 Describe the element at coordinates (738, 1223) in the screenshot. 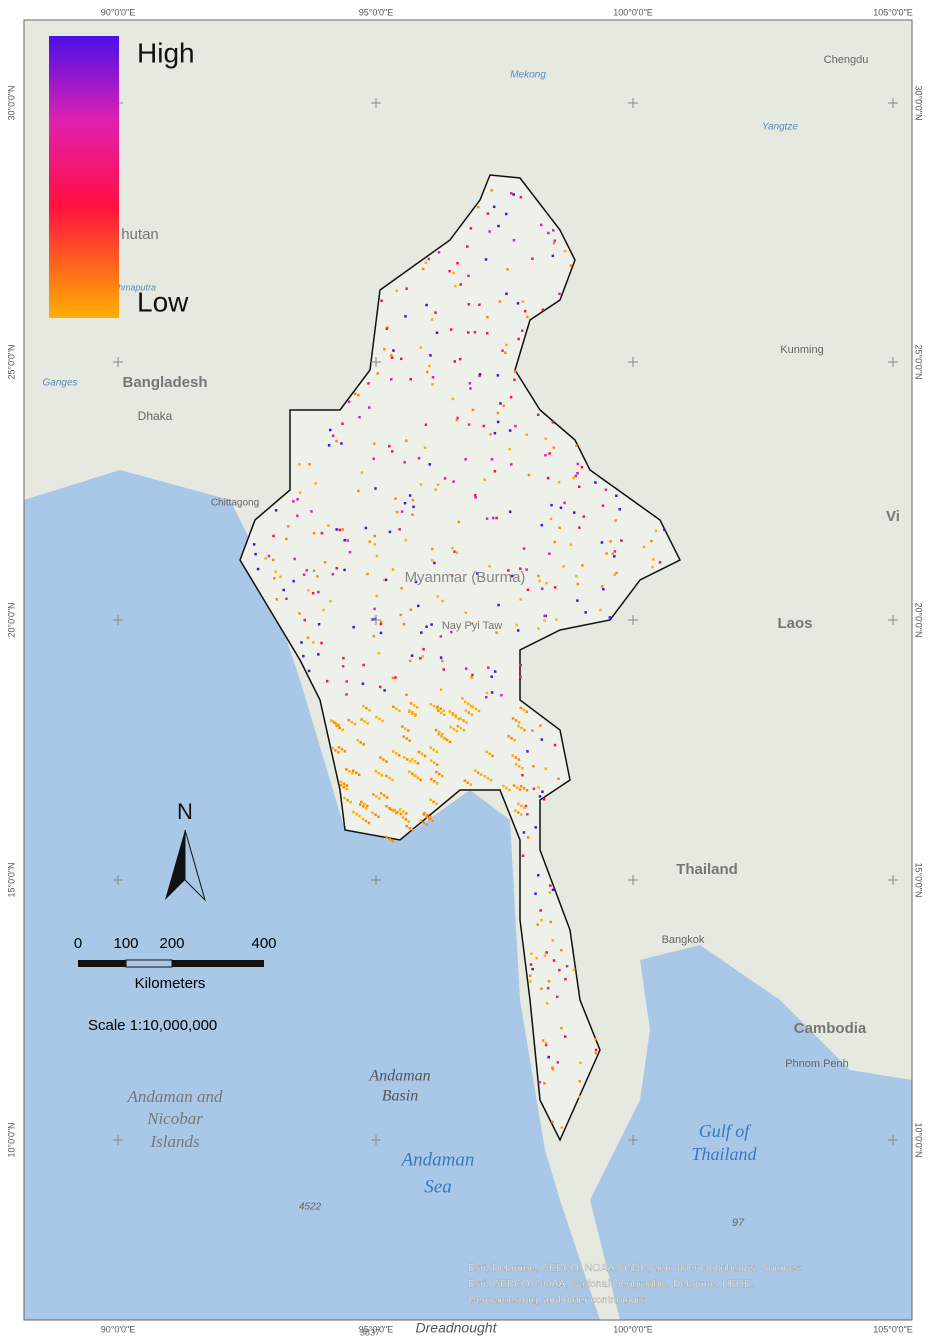

I see `place-label: 97` at that location.